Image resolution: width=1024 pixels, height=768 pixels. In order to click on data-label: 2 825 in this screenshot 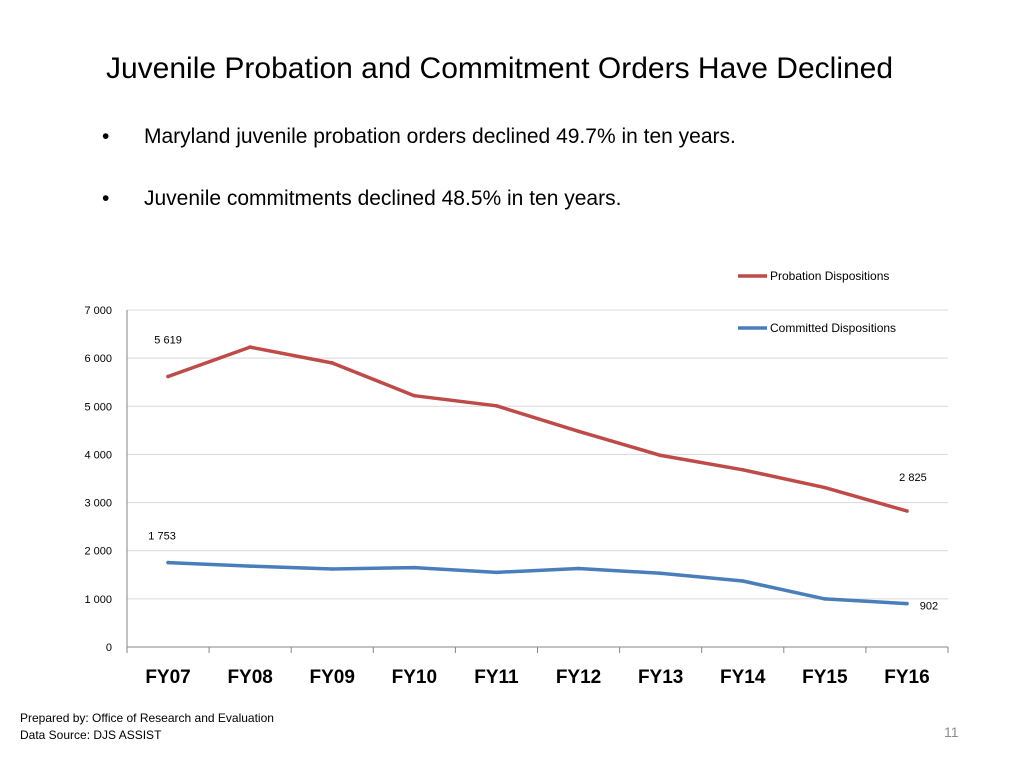, I will do `click(913, 478)`.